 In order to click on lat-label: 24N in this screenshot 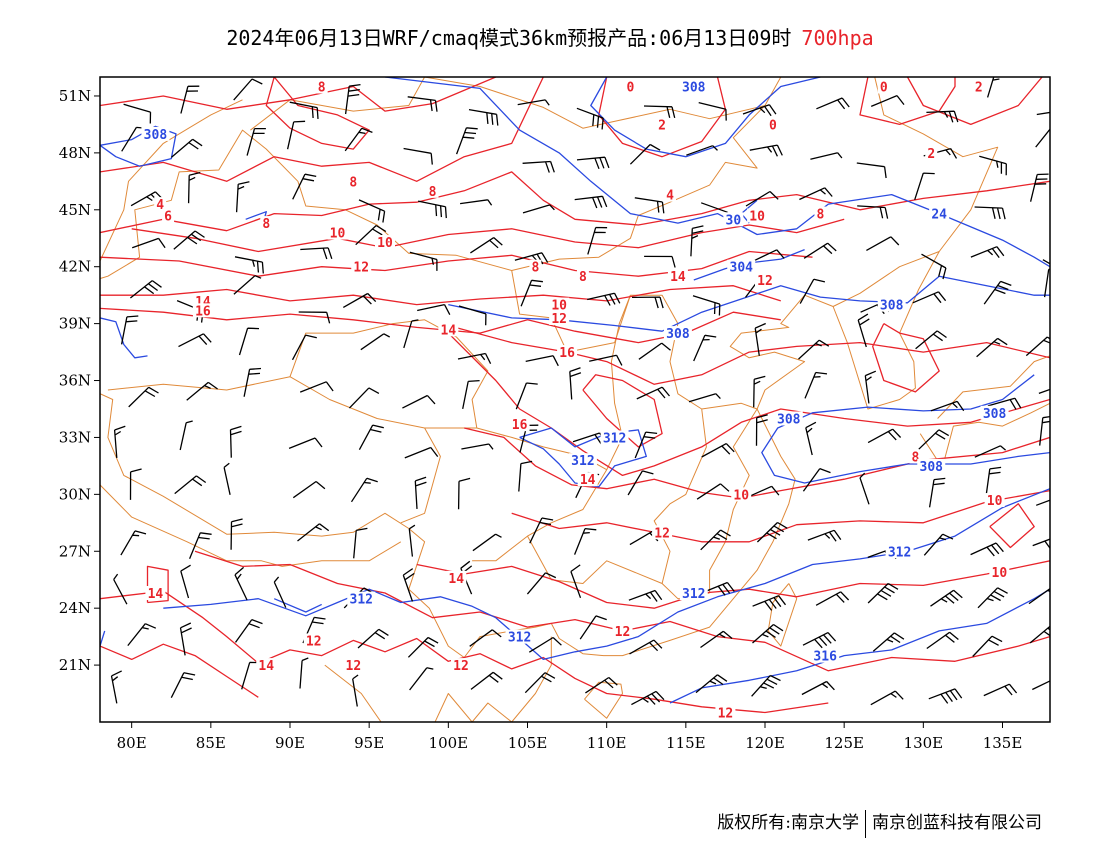, I will do `click(75, 608)`.